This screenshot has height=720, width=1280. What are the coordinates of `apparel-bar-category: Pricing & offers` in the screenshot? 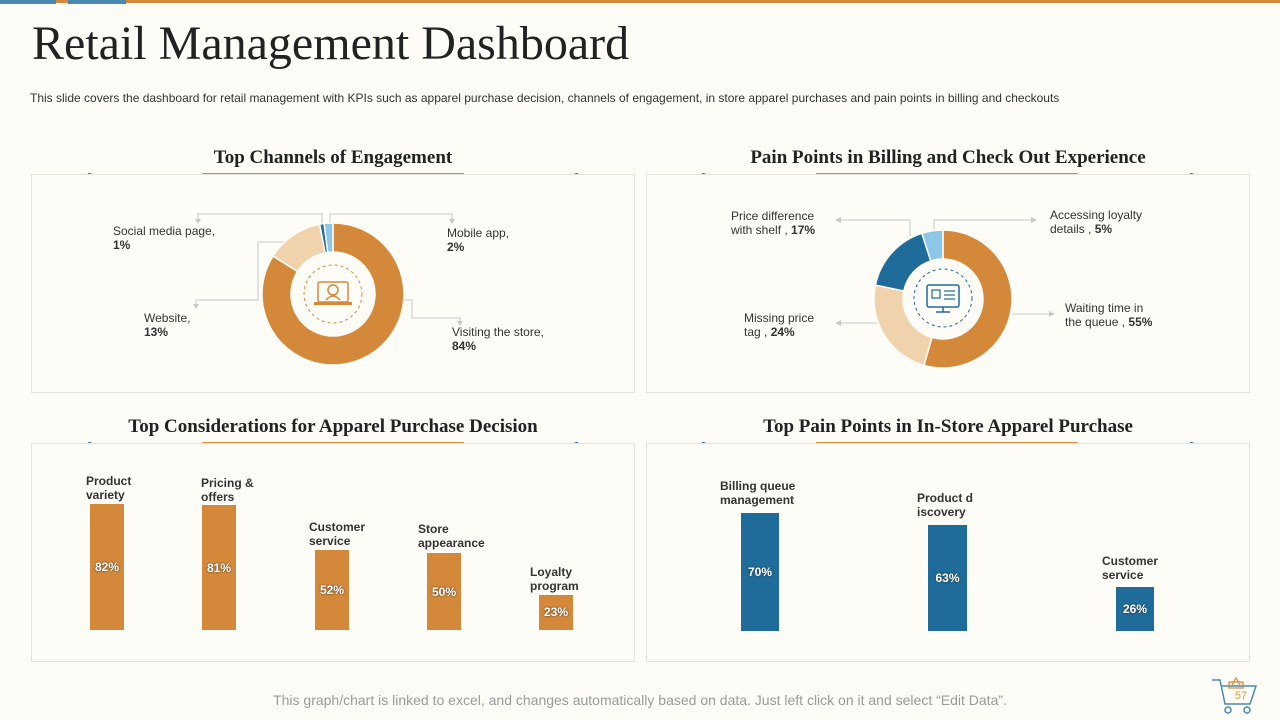 It's located at (227, 490).